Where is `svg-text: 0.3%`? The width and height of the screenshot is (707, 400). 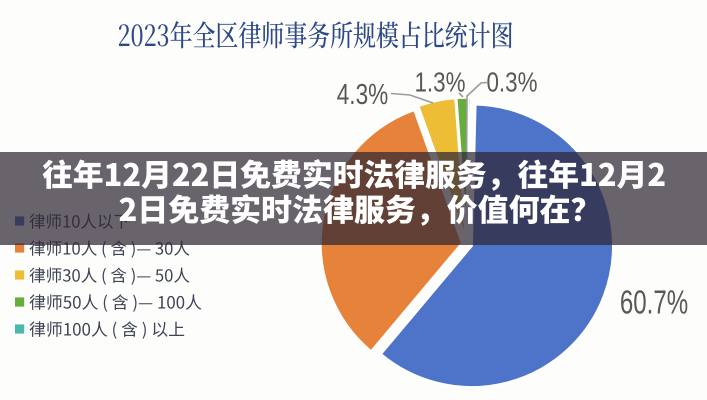 svg-text: 0.3% is located at coordinates (511, 82).